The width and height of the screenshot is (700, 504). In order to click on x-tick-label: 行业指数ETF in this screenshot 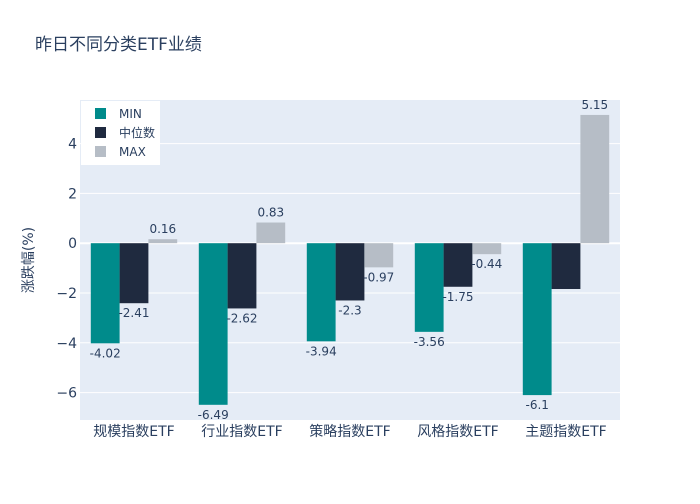, I will do `click(241, 432)`.